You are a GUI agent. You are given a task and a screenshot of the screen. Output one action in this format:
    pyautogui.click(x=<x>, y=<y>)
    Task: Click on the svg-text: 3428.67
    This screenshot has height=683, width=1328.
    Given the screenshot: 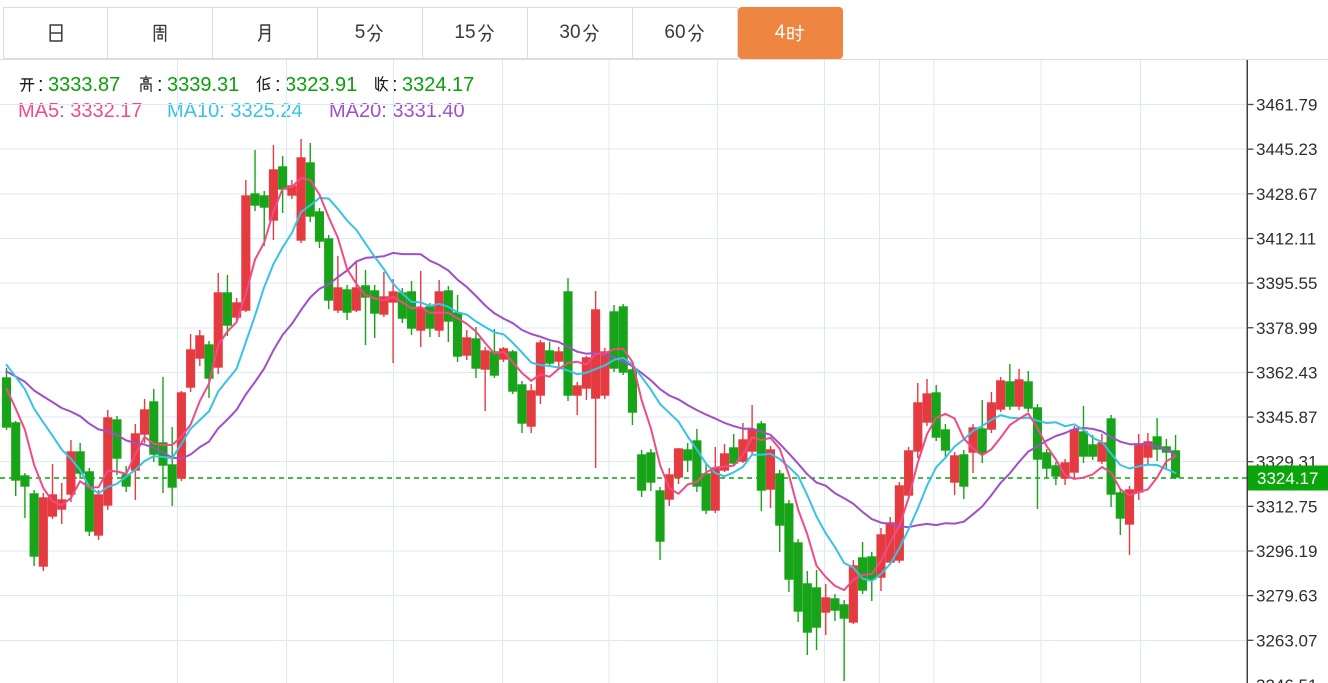 What is the action you would take?
    pyautogui.click(x=1286, y=194)
    